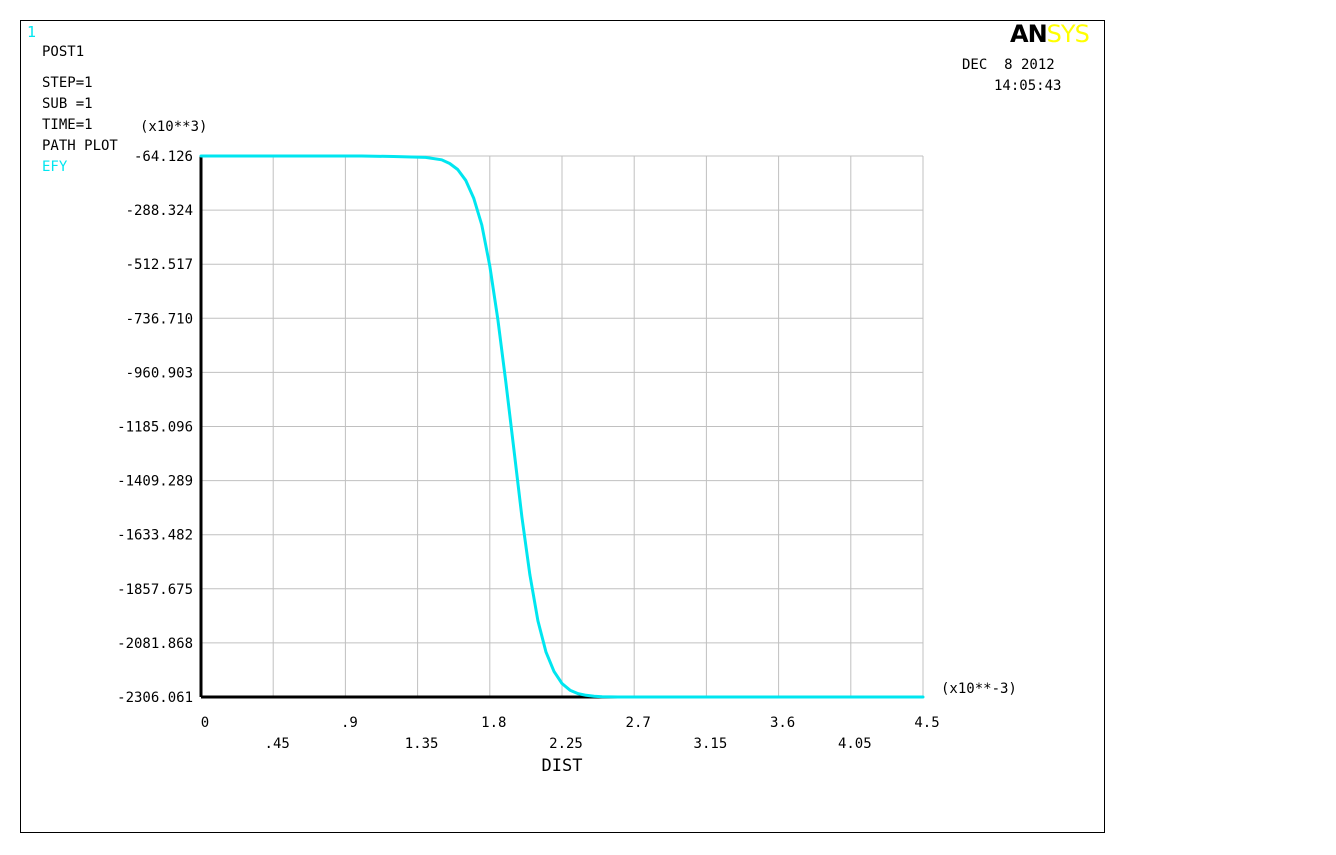 The image size is (1336, 855). Describe the element at coordinates (155, 590) in the screenshot. I see `y-tick-label: -1857.675` at that location.